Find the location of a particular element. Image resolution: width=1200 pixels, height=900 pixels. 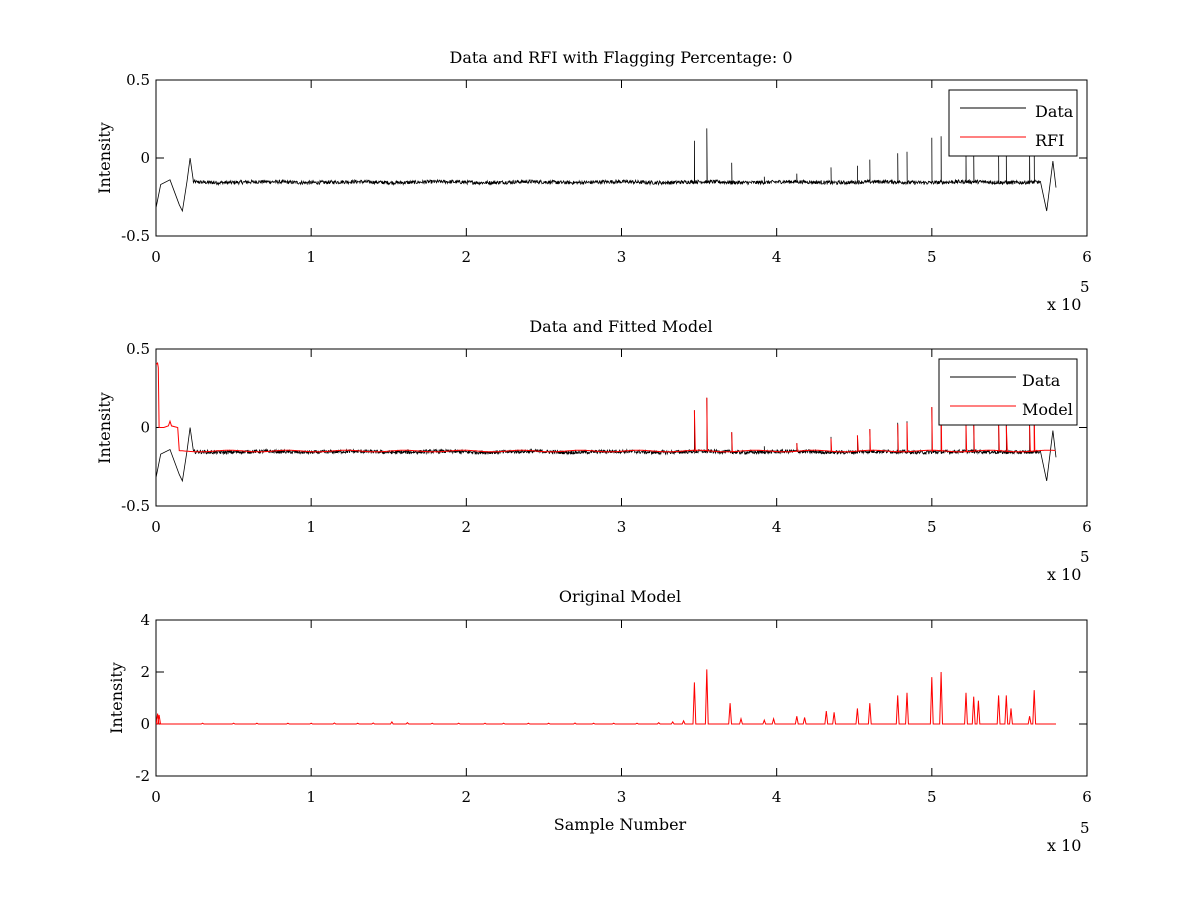

panel-2-plot-area is located at coordinates (606, 422).